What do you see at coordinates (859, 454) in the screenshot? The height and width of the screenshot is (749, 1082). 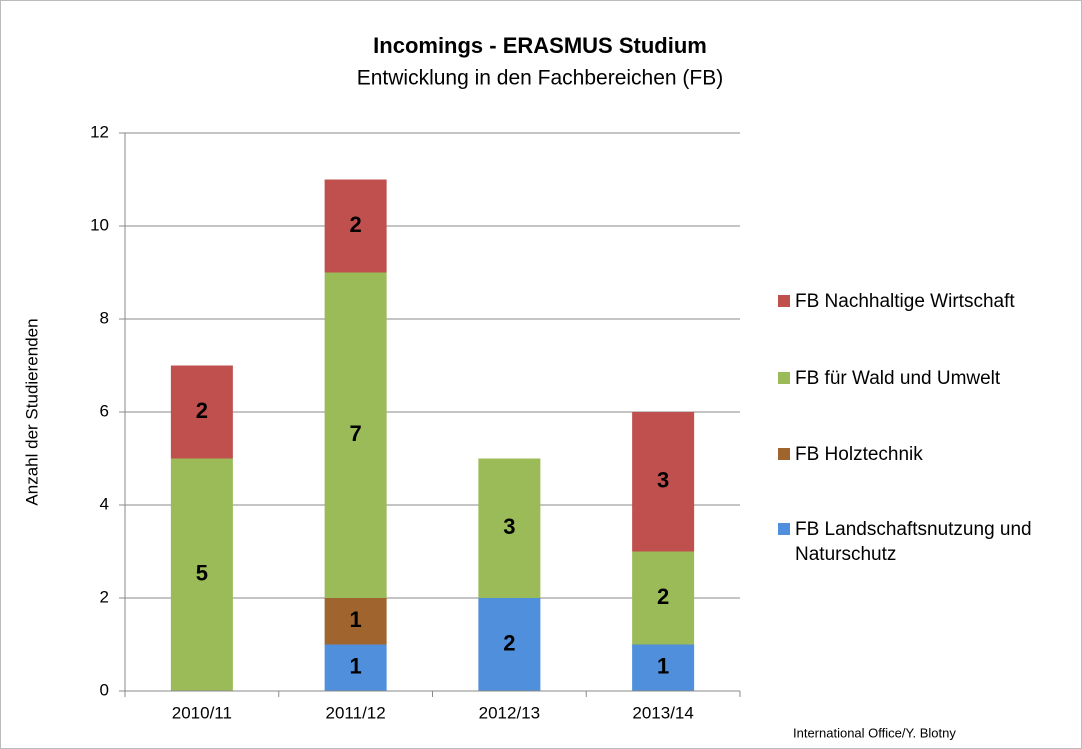 I see `legend-label: FB Holztechnik` at bounding box center [859, 454].